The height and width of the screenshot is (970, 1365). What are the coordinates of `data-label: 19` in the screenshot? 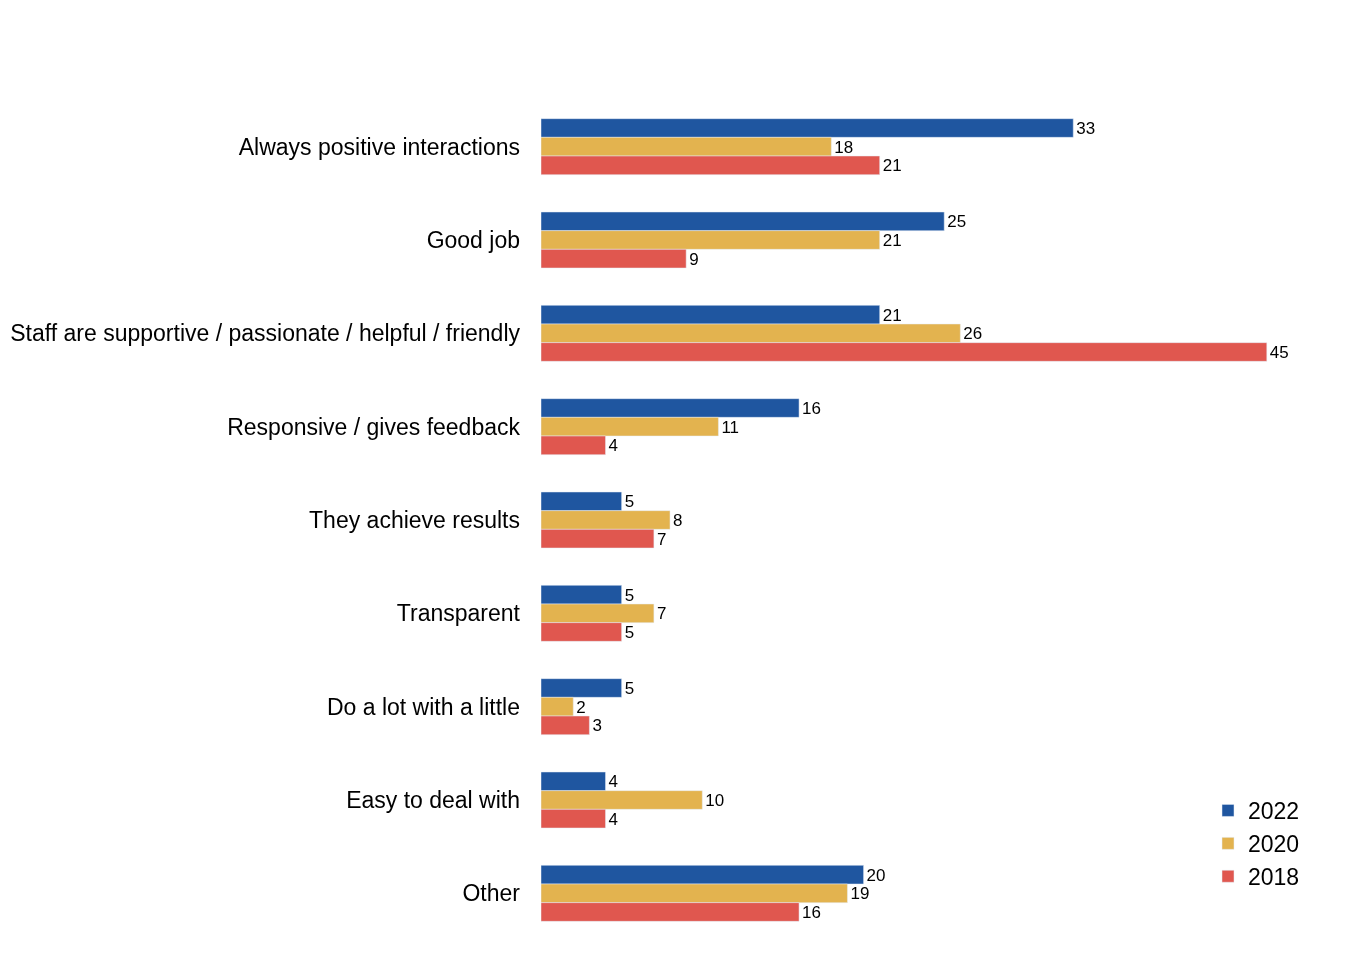 It's located at (860, 894).